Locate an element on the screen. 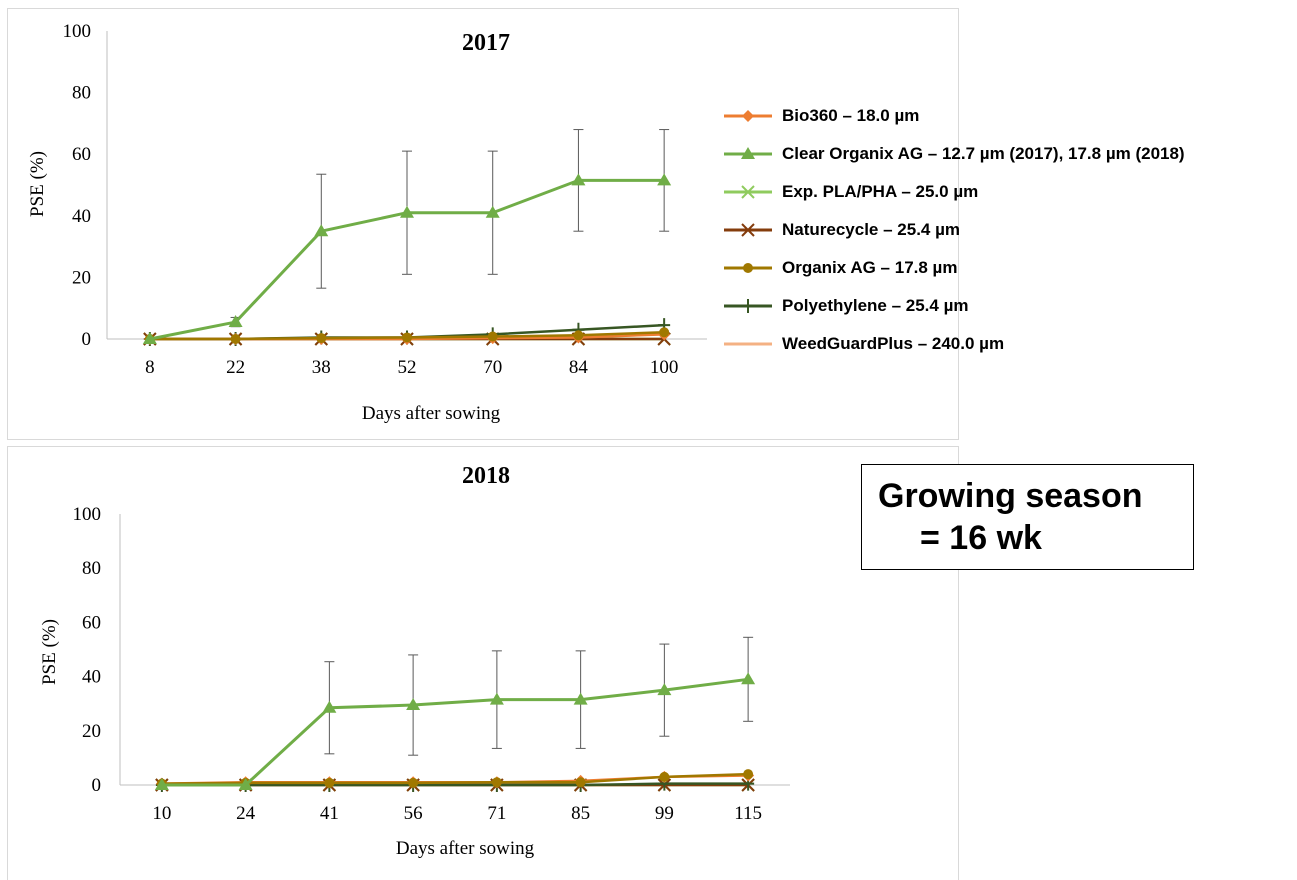  legend-label: Polyethylene – 25.4 µm is located at coordinates (875, 305).